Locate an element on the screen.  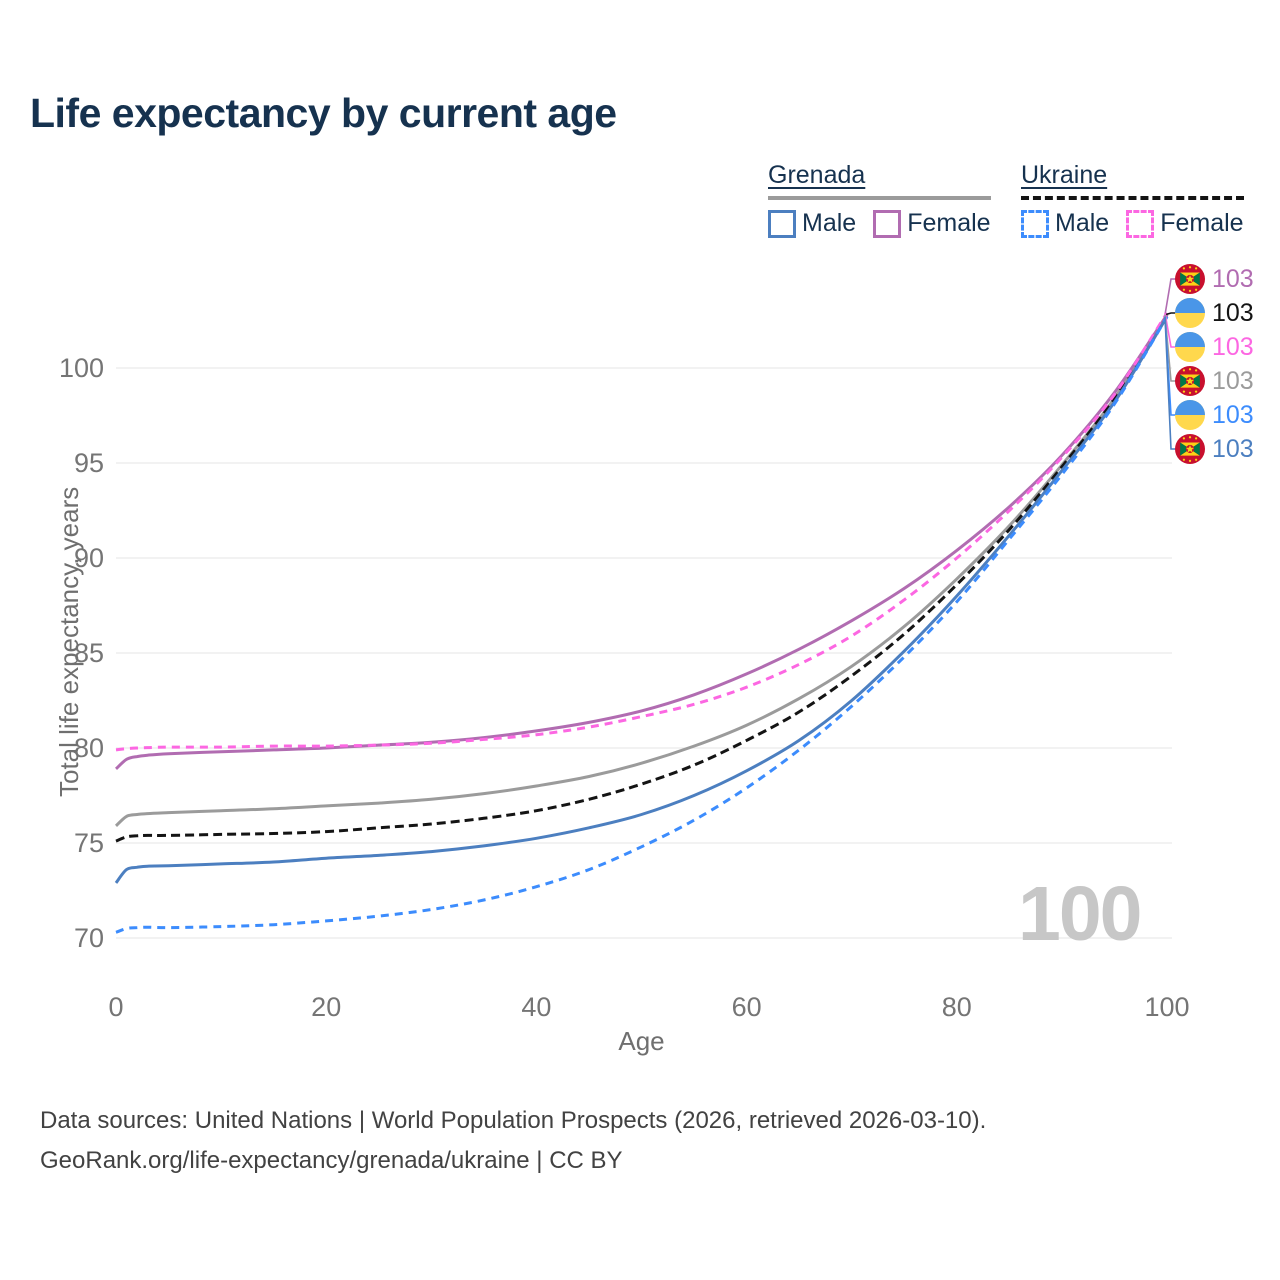
y-tick-label: 95 is located at coordinates (89, 463).